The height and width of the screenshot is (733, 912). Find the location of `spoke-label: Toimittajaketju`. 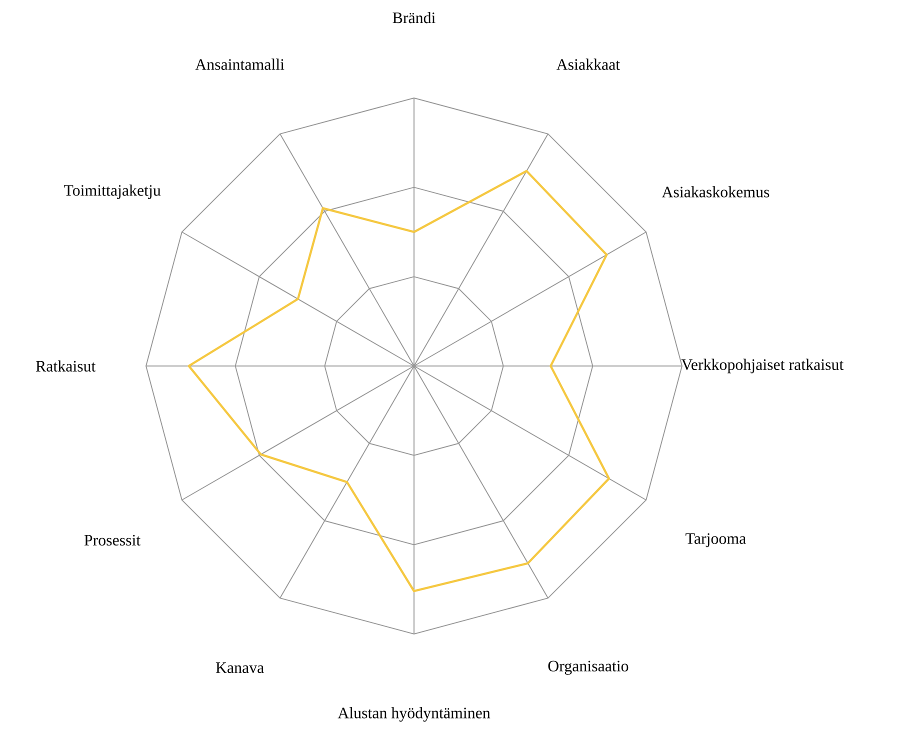

spoke-label: Toimittajaketju is located at coordinates (112, 192).